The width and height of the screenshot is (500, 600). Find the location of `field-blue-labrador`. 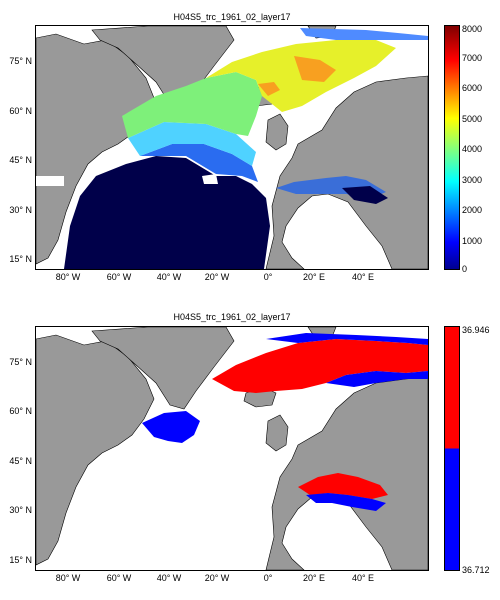

field-blue-labrador is located at coordinates (171, 427).